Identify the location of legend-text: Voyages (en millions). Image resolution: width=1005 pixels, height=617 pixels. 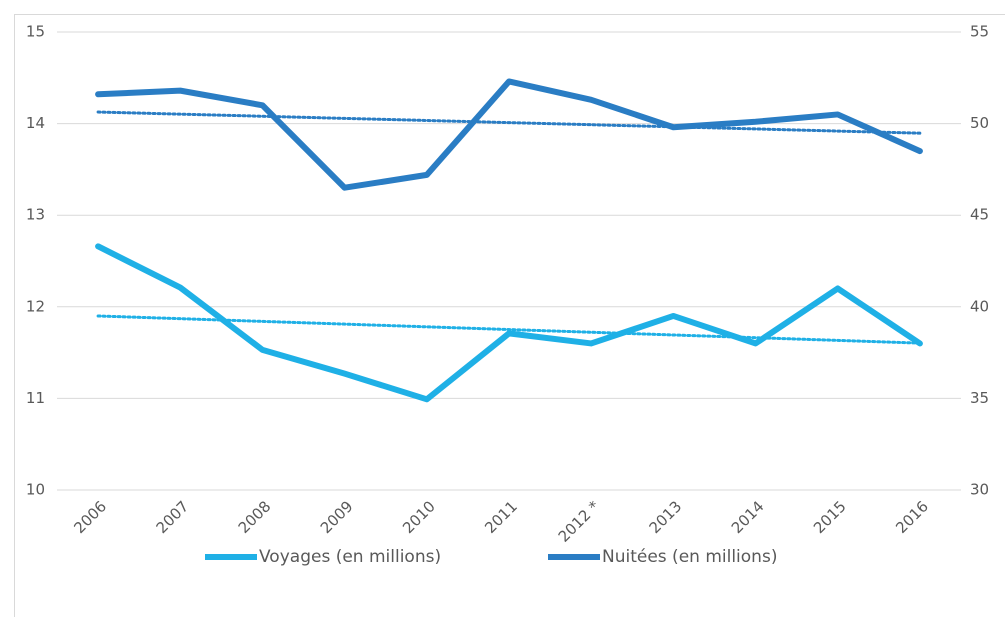
(350, 557).